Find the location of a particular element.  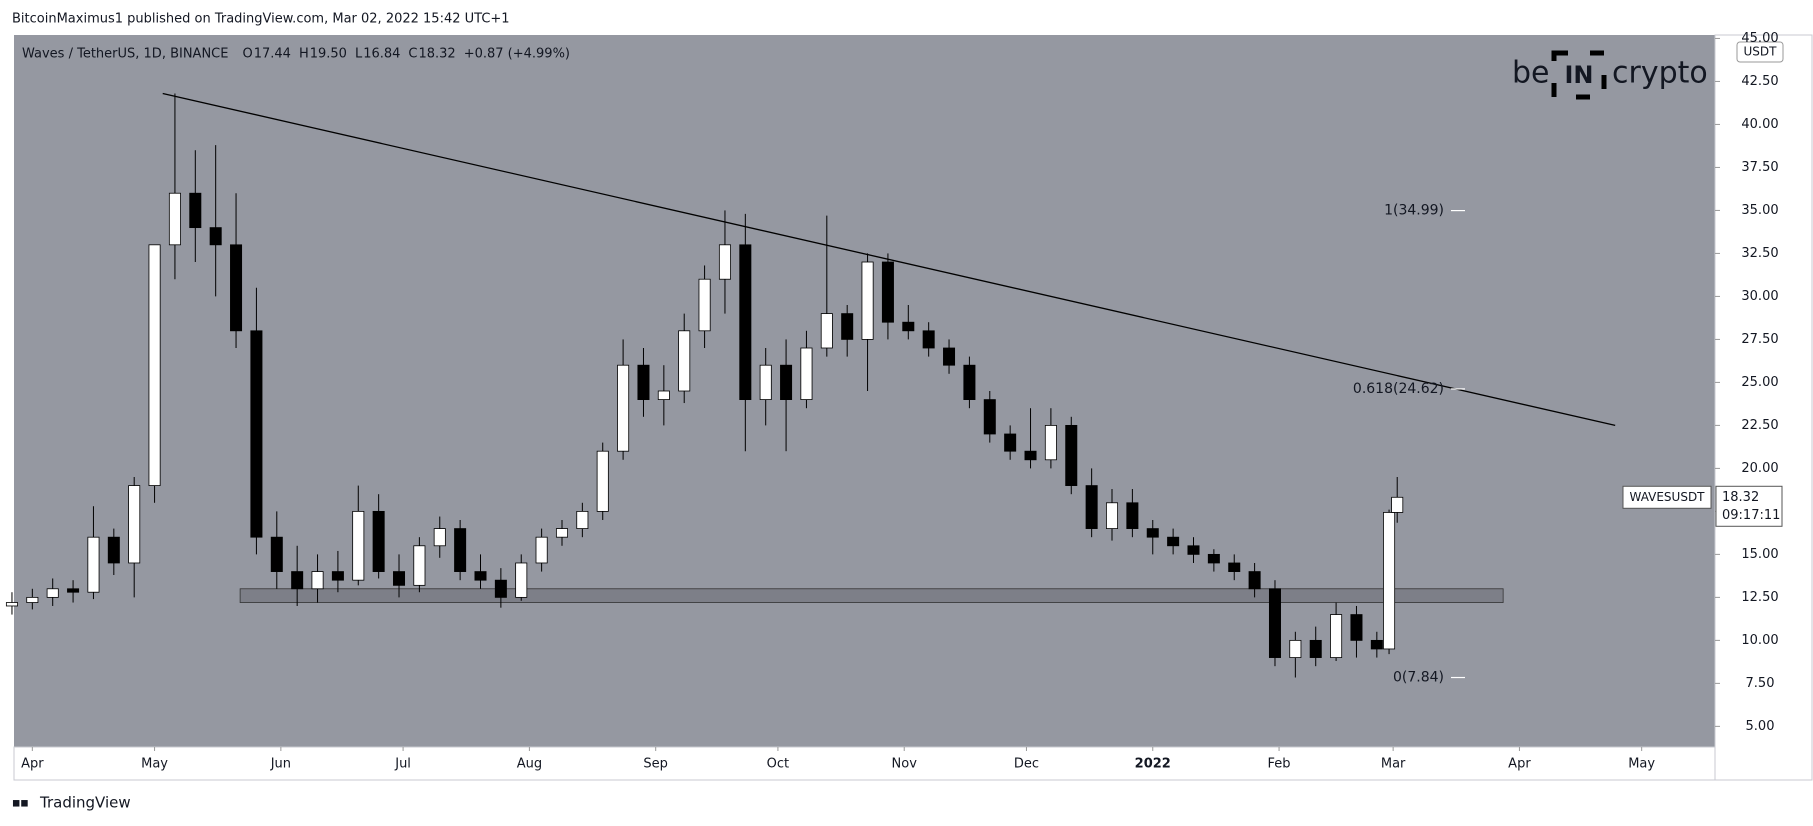

price-tag-name: WAVESUSDT is located at coordinates (1667, 497).